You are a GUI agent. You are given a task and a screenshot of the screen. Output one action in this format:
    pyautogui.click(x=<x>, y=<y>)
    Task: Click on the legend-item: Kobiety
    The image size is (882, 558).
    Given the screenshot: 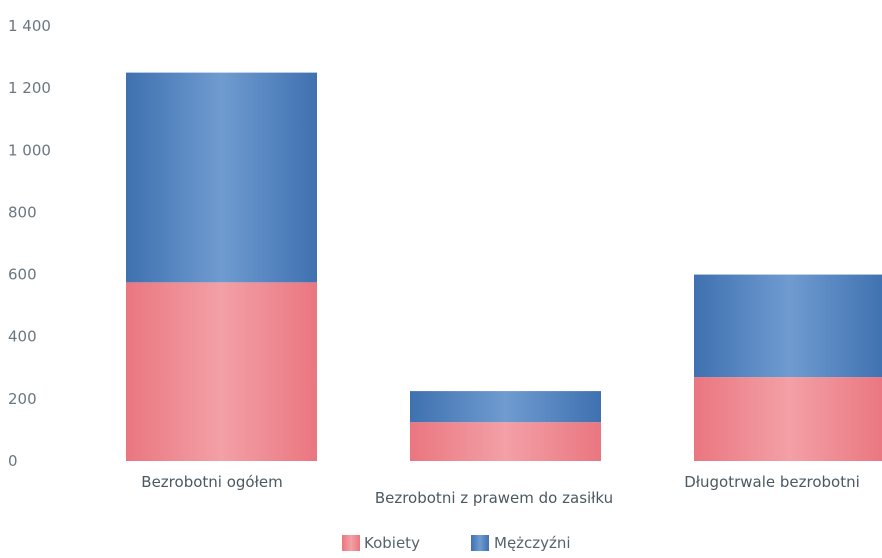 What is the action you would take?
    pyautogui.click(x=381, y=543)
    